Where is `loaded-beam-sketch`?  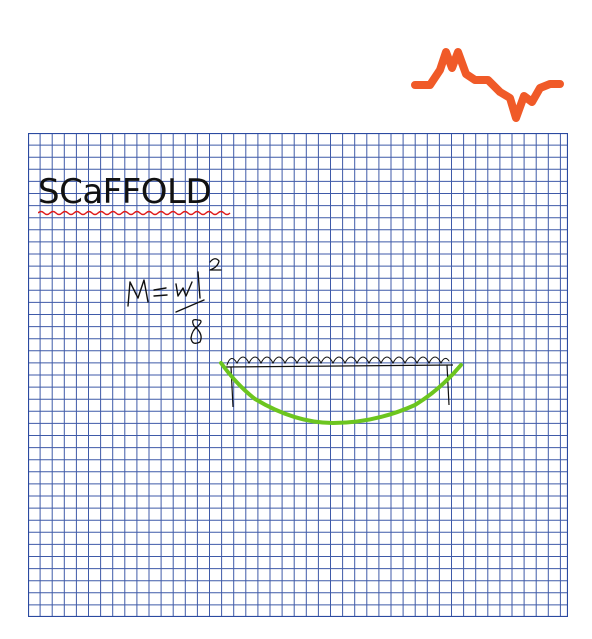
loaded-beam-sketch is located at coordinates (341, 391).